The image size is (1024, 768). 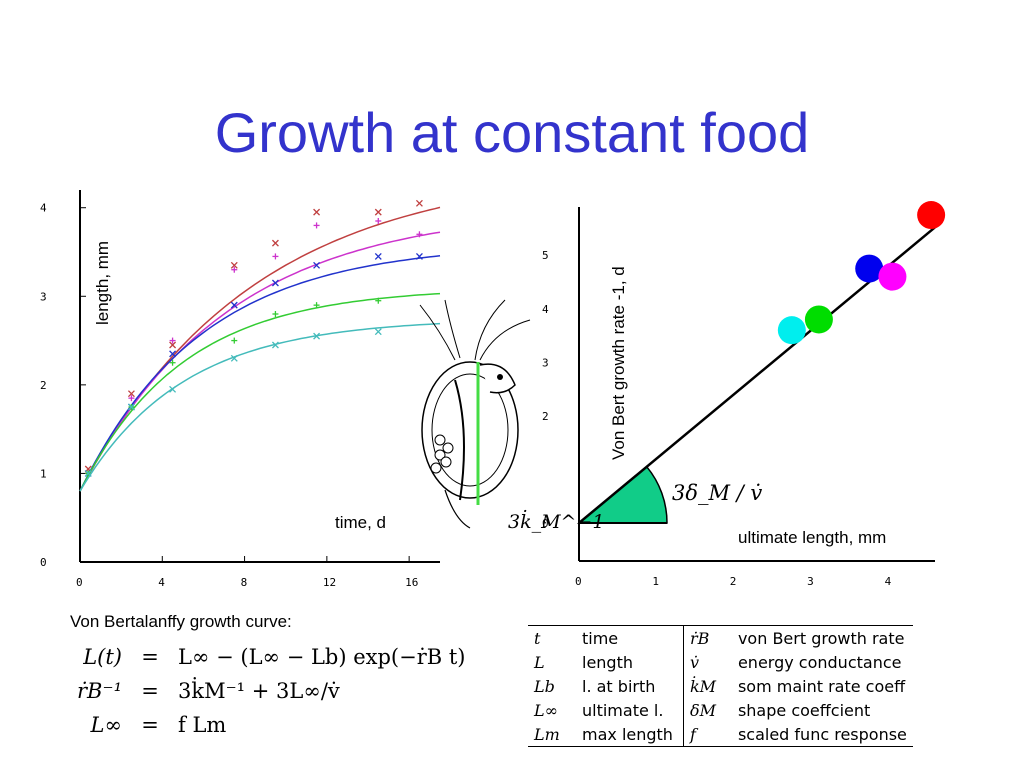 What do you see at coordinates (106, 725) in the screenshot?
I see `eq-lhs: L∞` at bounding box center [106, 725].